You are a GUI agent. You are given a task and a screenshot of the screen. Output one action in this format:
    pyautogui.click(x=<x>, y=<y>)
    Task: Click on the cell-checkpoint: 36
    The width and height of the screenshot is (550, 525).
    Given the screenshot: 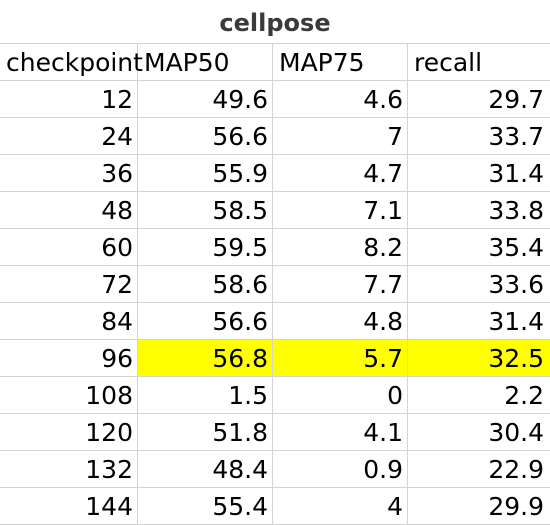 What is the action you would take?
    pyautogui.click(x=69, y=173)
    